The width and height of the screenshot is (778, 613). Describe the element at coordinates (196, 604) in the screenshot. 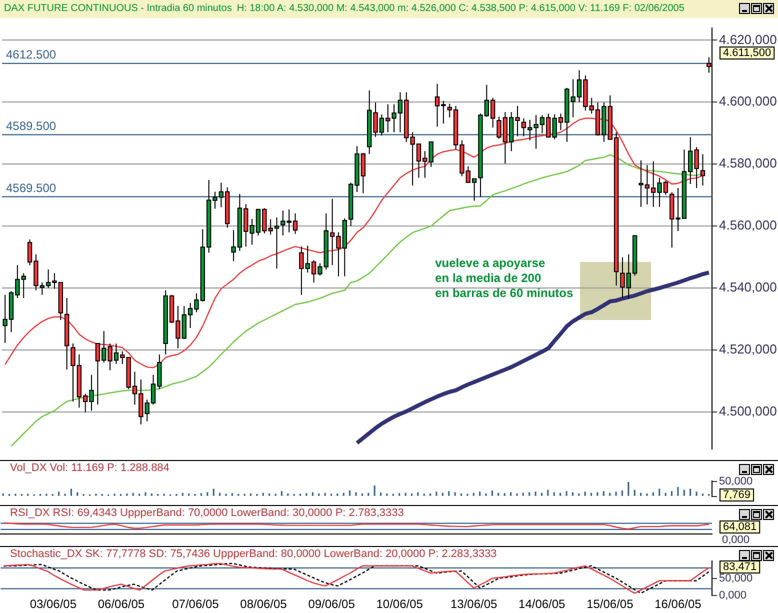

I see `x-tick-label: 07/06/05` at that location.